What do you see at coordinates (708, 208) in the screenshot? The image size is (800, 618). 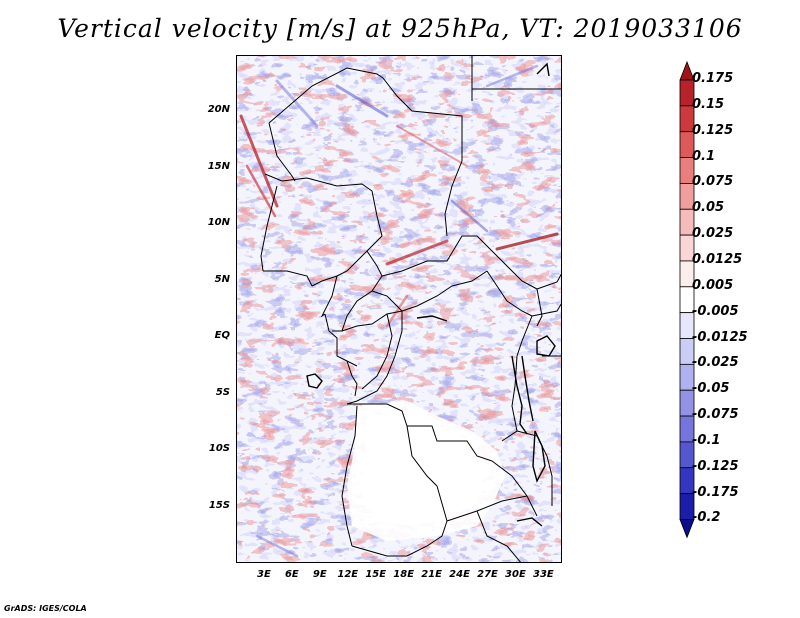 I see `colorbar-level-label: 0.05` at bounding box center [708, 208].